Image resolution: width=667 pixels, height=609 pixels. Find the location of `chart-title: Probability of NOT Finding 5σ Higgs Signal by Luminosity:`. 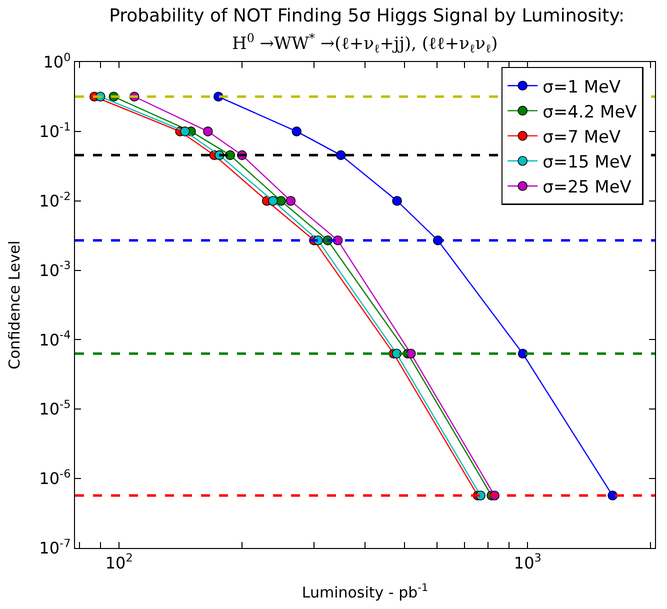

chart-title: Probability of NOT Finding 5σ Higgs Signal by Luminosity: is located at coordinates (367, 16).